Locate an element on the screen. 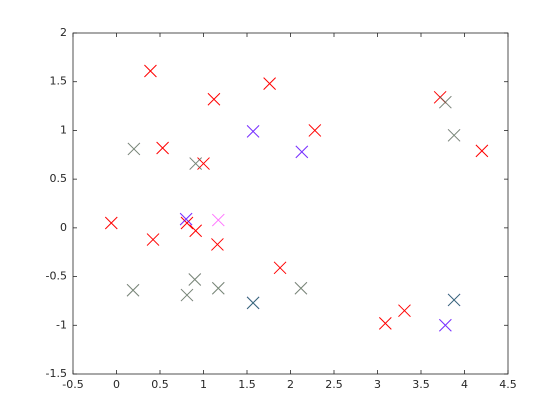 This screenshot has width=560, height=420. x-tick-label: 2 is located at coordinates (290, 384).